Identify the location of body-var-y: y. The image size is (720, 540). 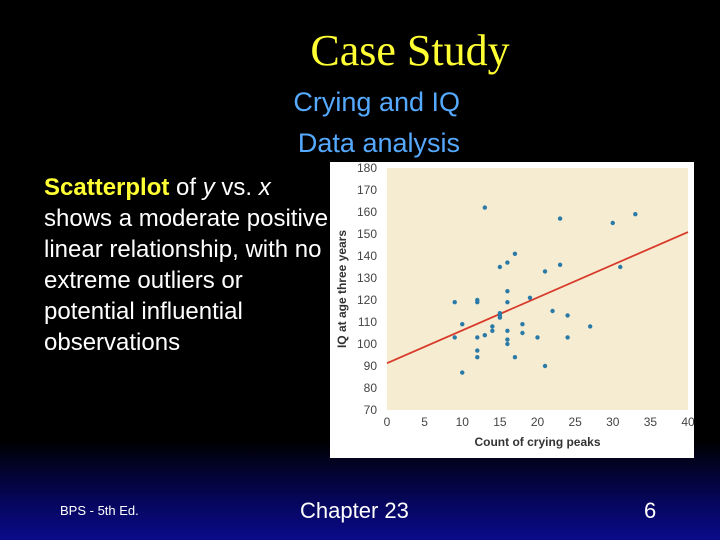
(208, 187).